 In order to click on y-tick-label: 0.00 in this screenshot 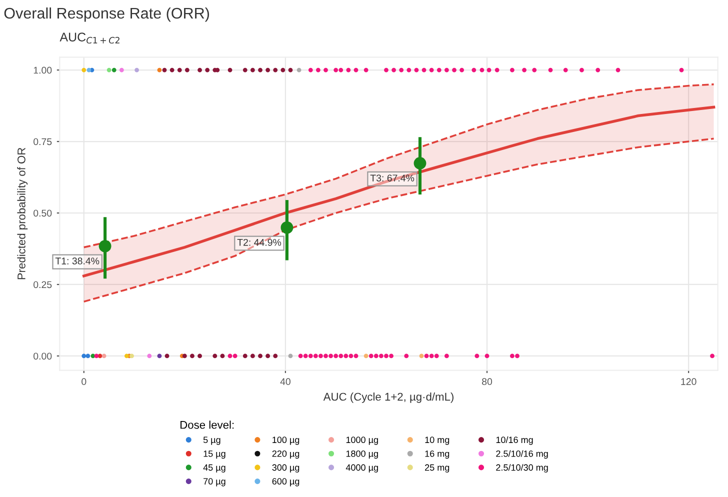, I will do `click(43, 356)`.